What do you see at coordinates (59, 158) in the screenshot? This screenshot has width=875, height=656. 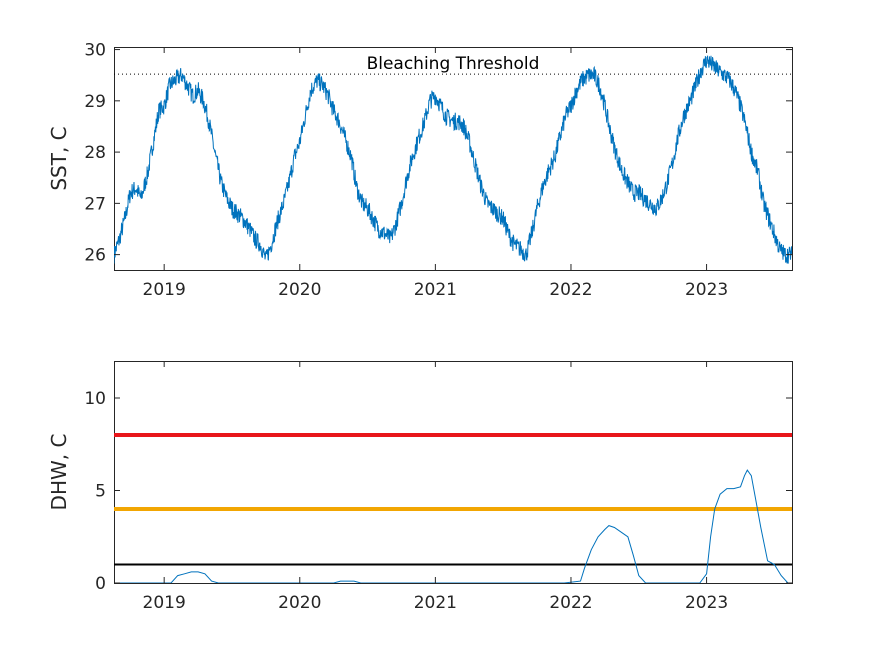 I see `y-axis-label: SST, C` at bounding box center [59, 158].